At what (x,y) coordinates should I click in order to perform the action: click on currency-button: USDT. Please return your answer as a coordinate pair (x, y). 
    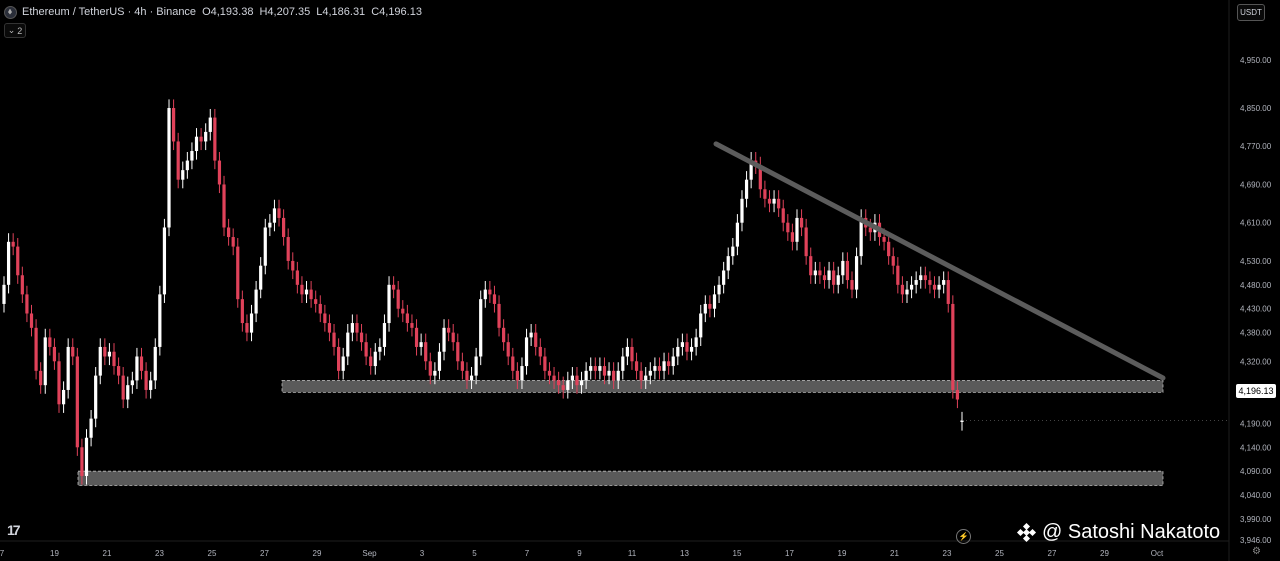
    Looking at the image, I should click on (1251, 12).